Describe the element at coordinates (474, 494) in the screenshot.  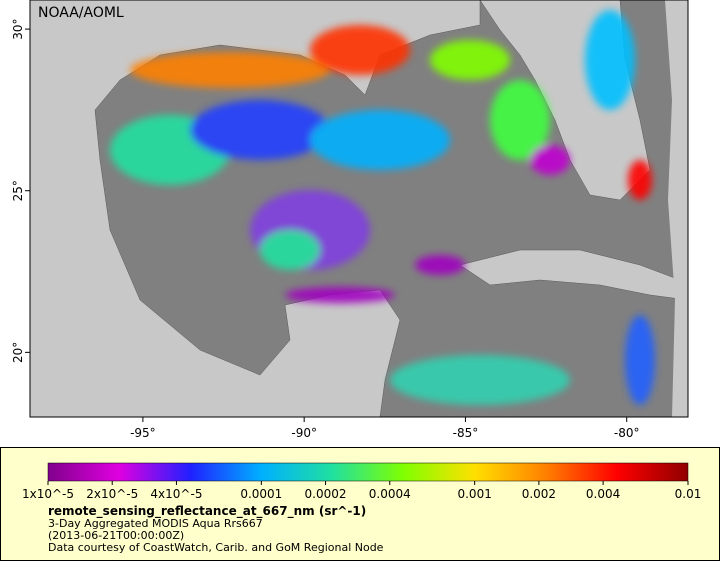
I see `colorbar-tick-label: 0.001` at that location.